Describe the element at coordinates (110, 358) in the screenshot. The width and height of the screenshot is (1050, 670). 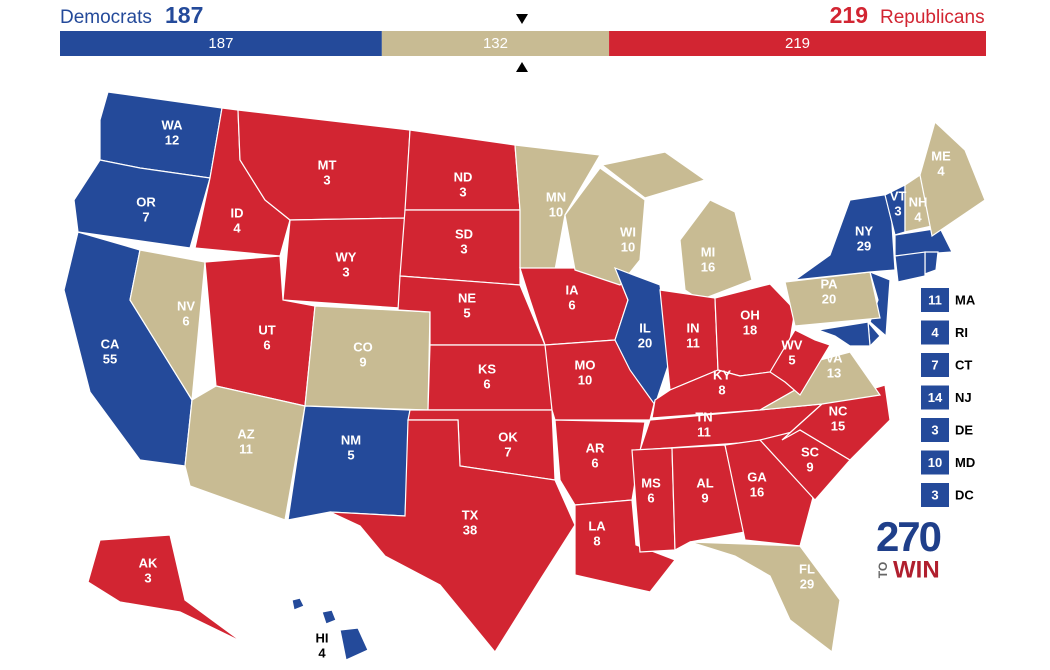
I see `state-votes: 55` at that location.